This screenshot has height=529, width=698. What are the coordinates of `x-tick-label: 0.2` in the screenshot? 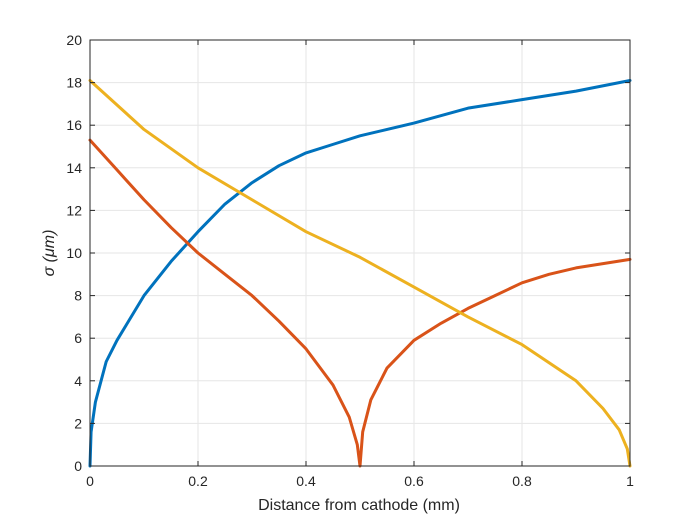 It's located at (198, 481).